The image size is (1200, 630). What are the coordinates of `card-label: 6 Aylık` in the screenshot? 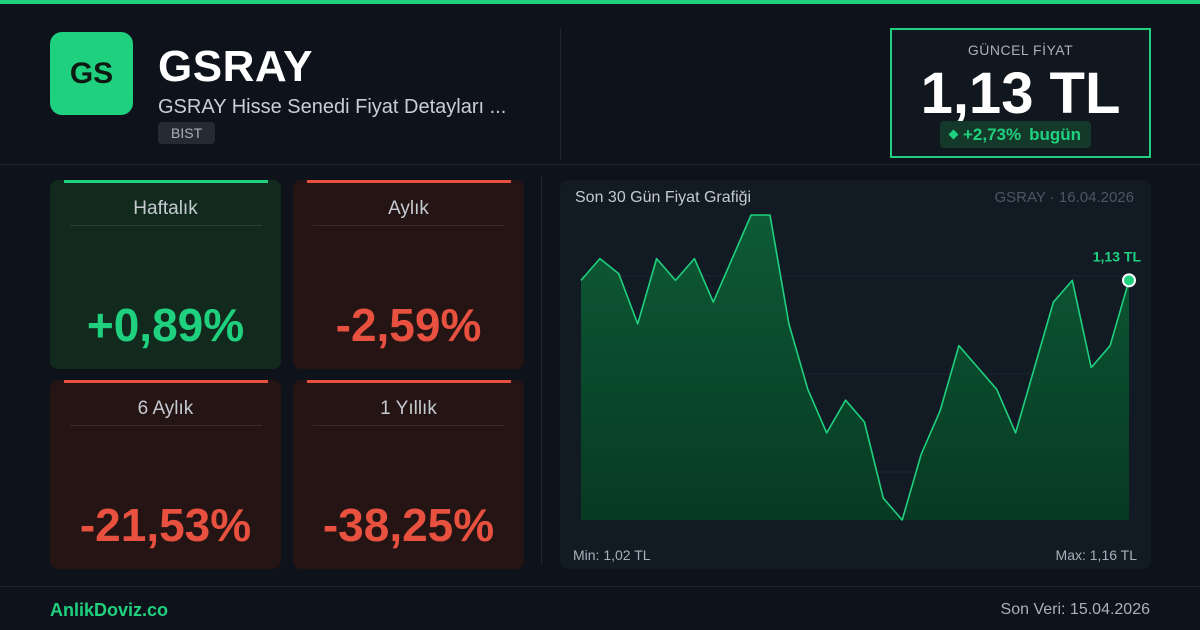 It's located at (165, 408).